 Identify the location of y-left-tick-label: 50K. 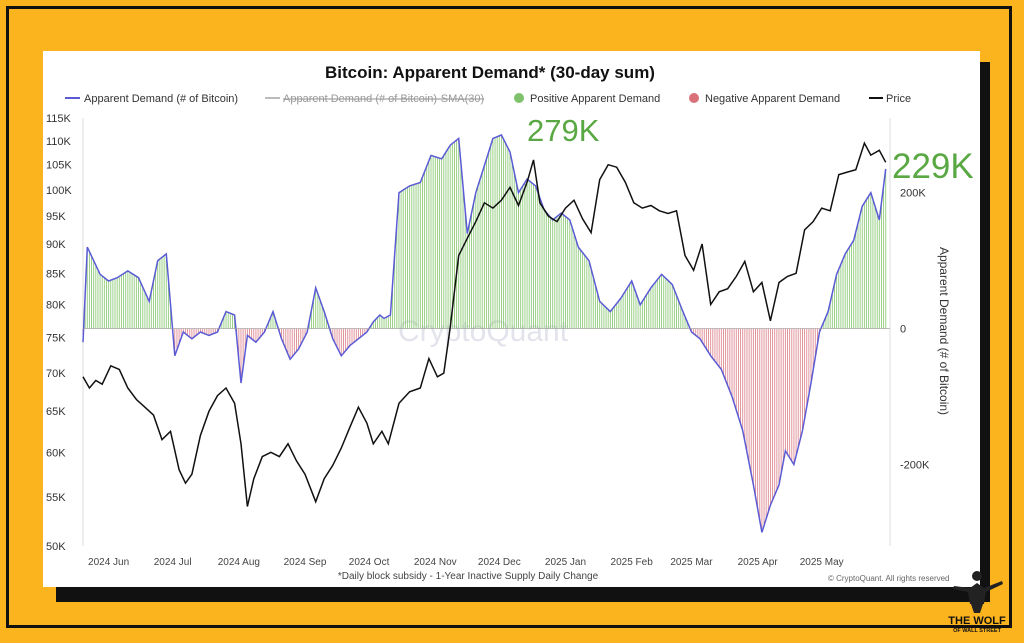
(56, 547).